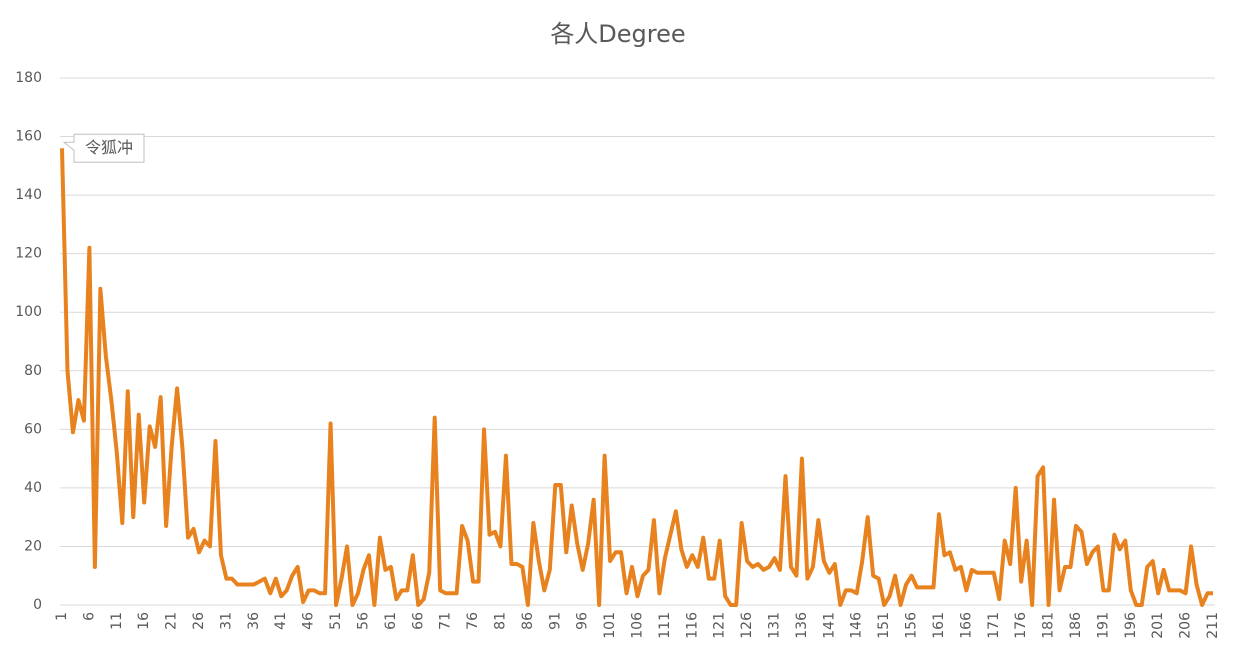 This screenshot has width=1237, height=660. I want to click on y-tick-label: 160, so click(28, 137).